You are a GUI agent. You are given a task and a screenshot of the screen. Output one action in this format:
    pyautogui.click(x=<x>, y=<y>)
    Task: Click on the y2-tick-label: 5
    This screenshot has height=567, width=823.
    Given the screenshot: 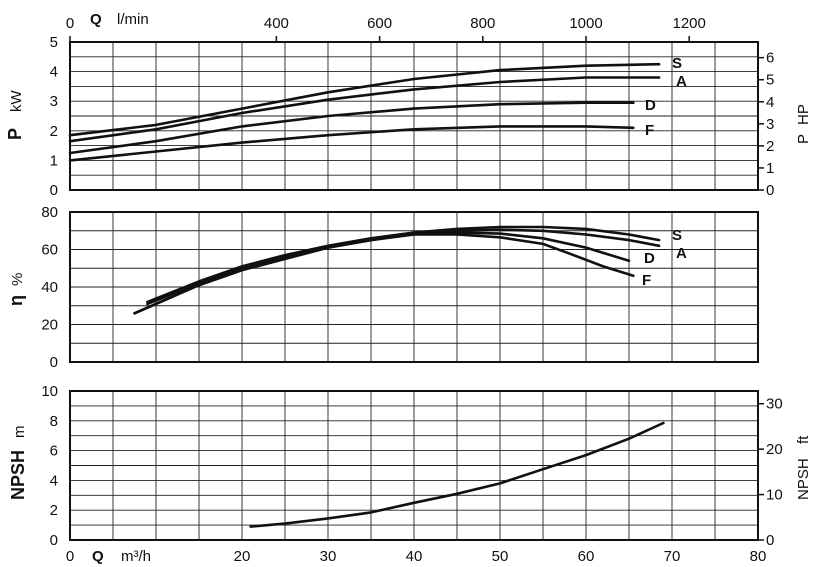 What is the action you would take?
    pyautogui.click(x=770, y=80)
    